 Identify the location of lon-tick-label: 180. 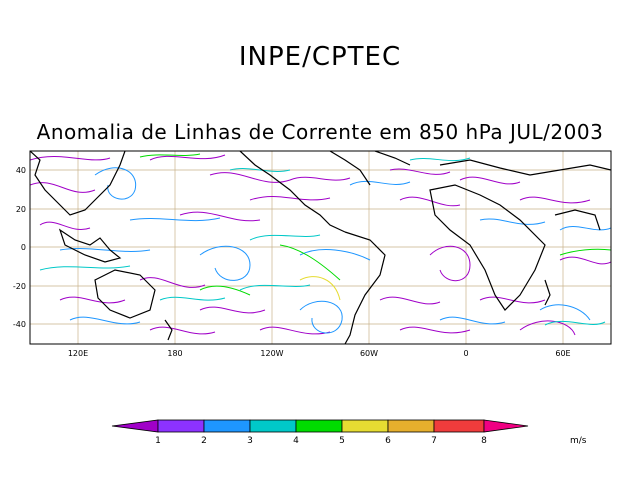
(174, 353).